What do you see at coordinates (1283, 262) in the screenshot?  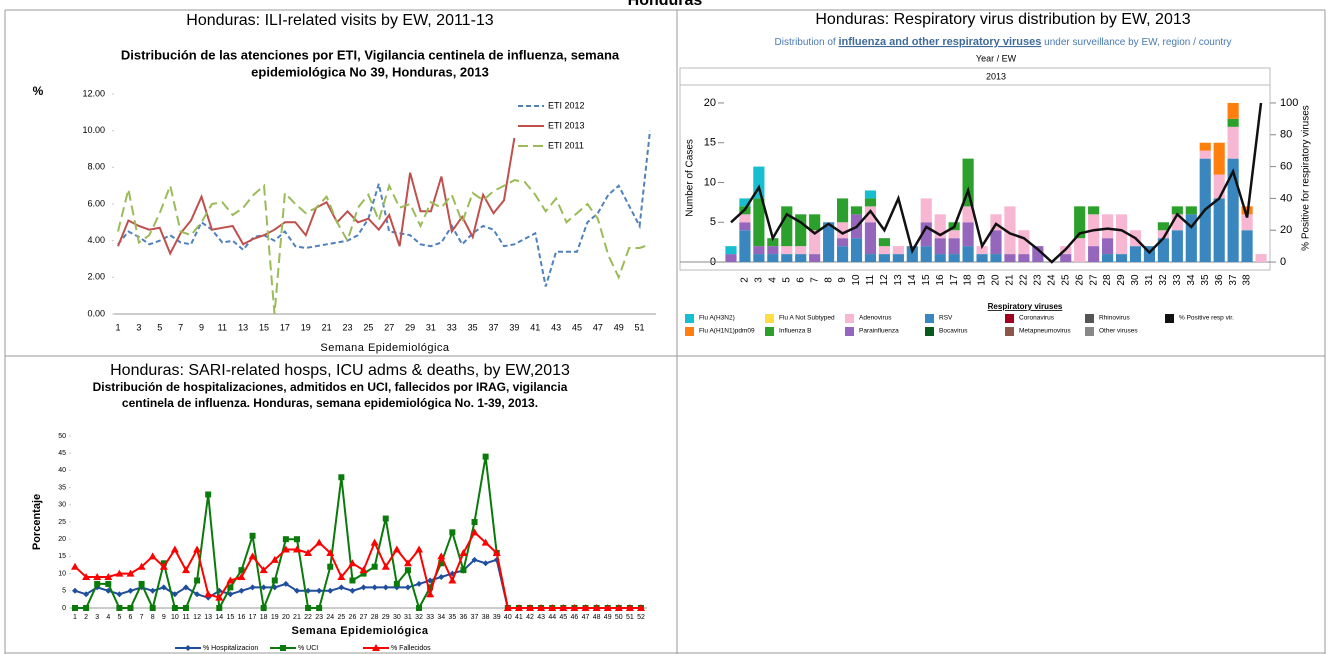 I see `y2-tick-label: 0` at bounding box center [1283, 262].